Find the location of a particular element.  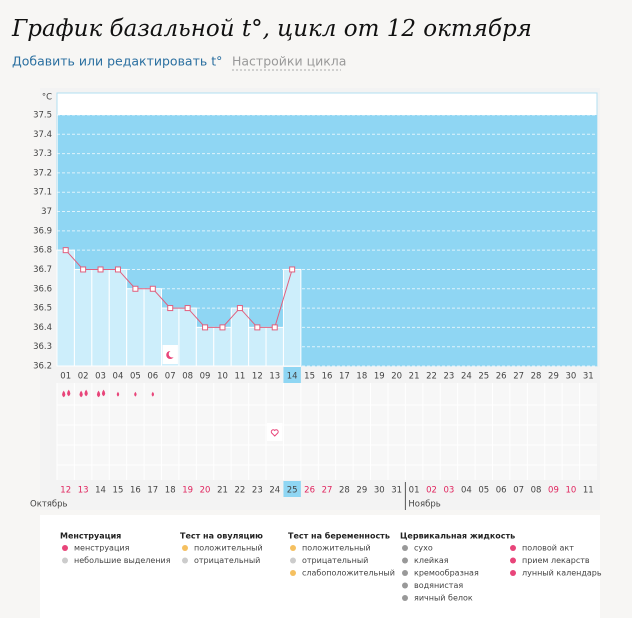

date-label: 25 is located at coordinates (292, 491).